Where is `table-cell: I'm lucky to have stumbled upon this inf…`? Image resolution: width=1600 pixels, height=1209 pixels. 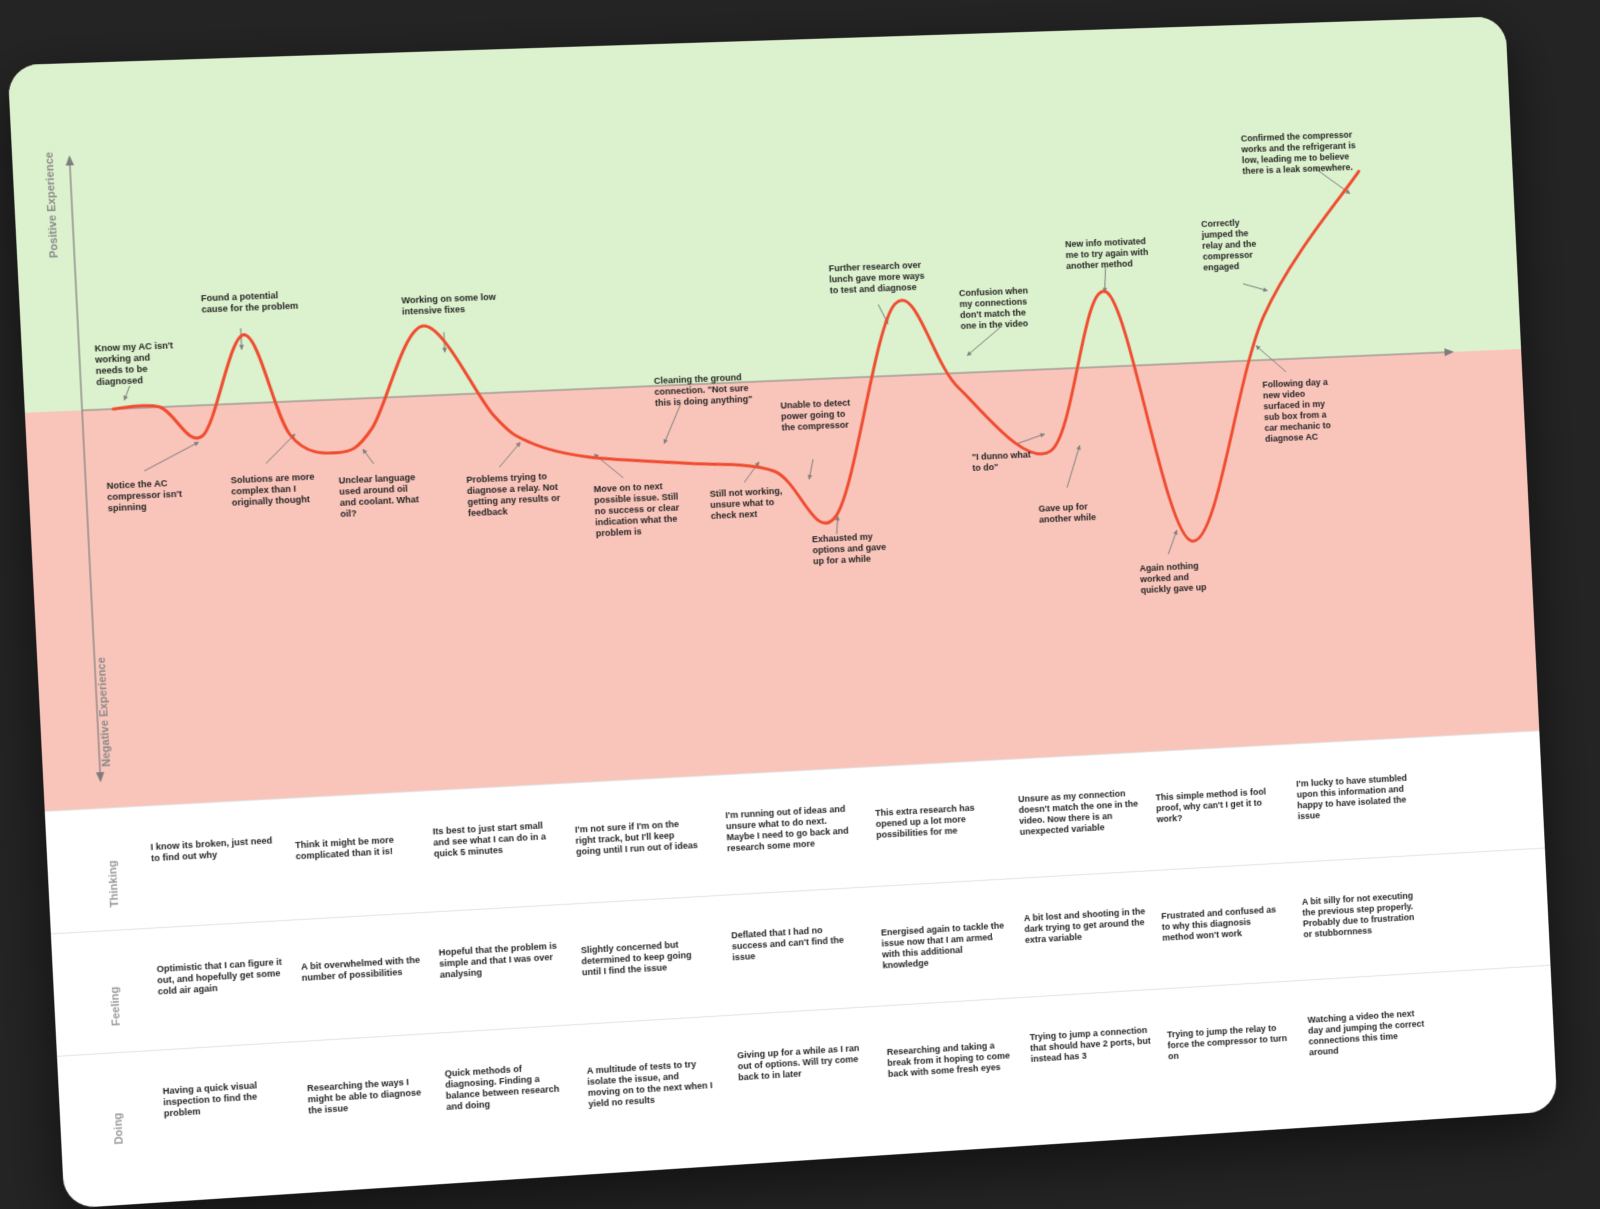 table-cell: I'm lucky to have stumbled upon this inf… is located at coordinates (1351, 797).